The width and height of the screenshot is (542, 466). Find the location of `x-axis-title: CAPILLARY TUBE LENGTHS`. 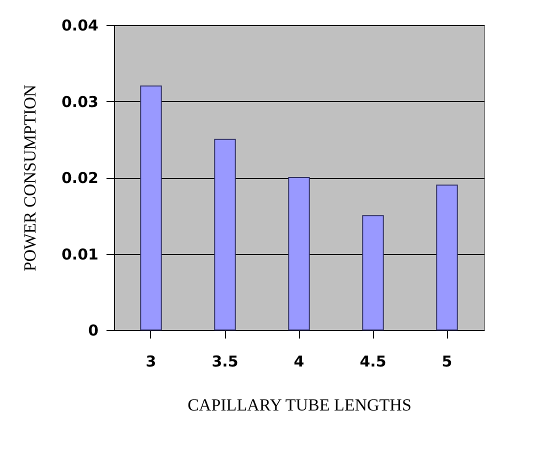

x-axis-title: CAPILLARY TUBE LENGTHS is located at coordinates (300, 405).